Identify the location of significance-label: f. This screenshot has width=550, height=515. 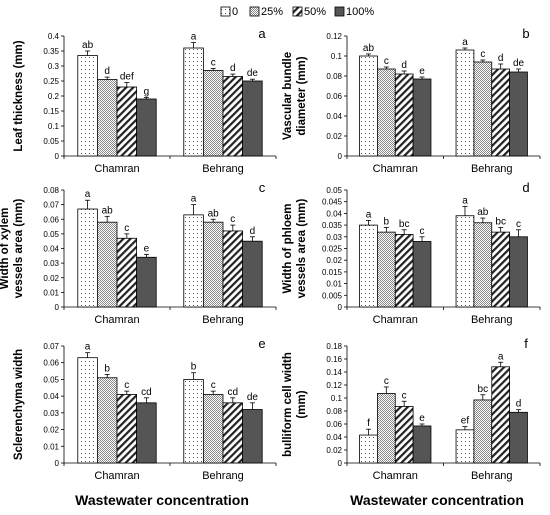
(368, 423).